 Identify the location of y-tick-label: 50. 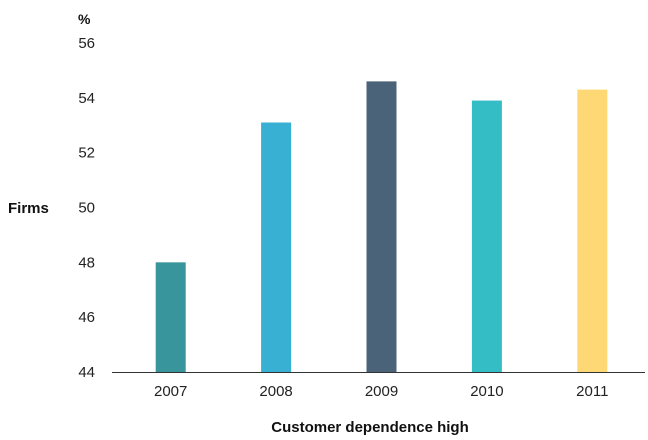
(86, 208).